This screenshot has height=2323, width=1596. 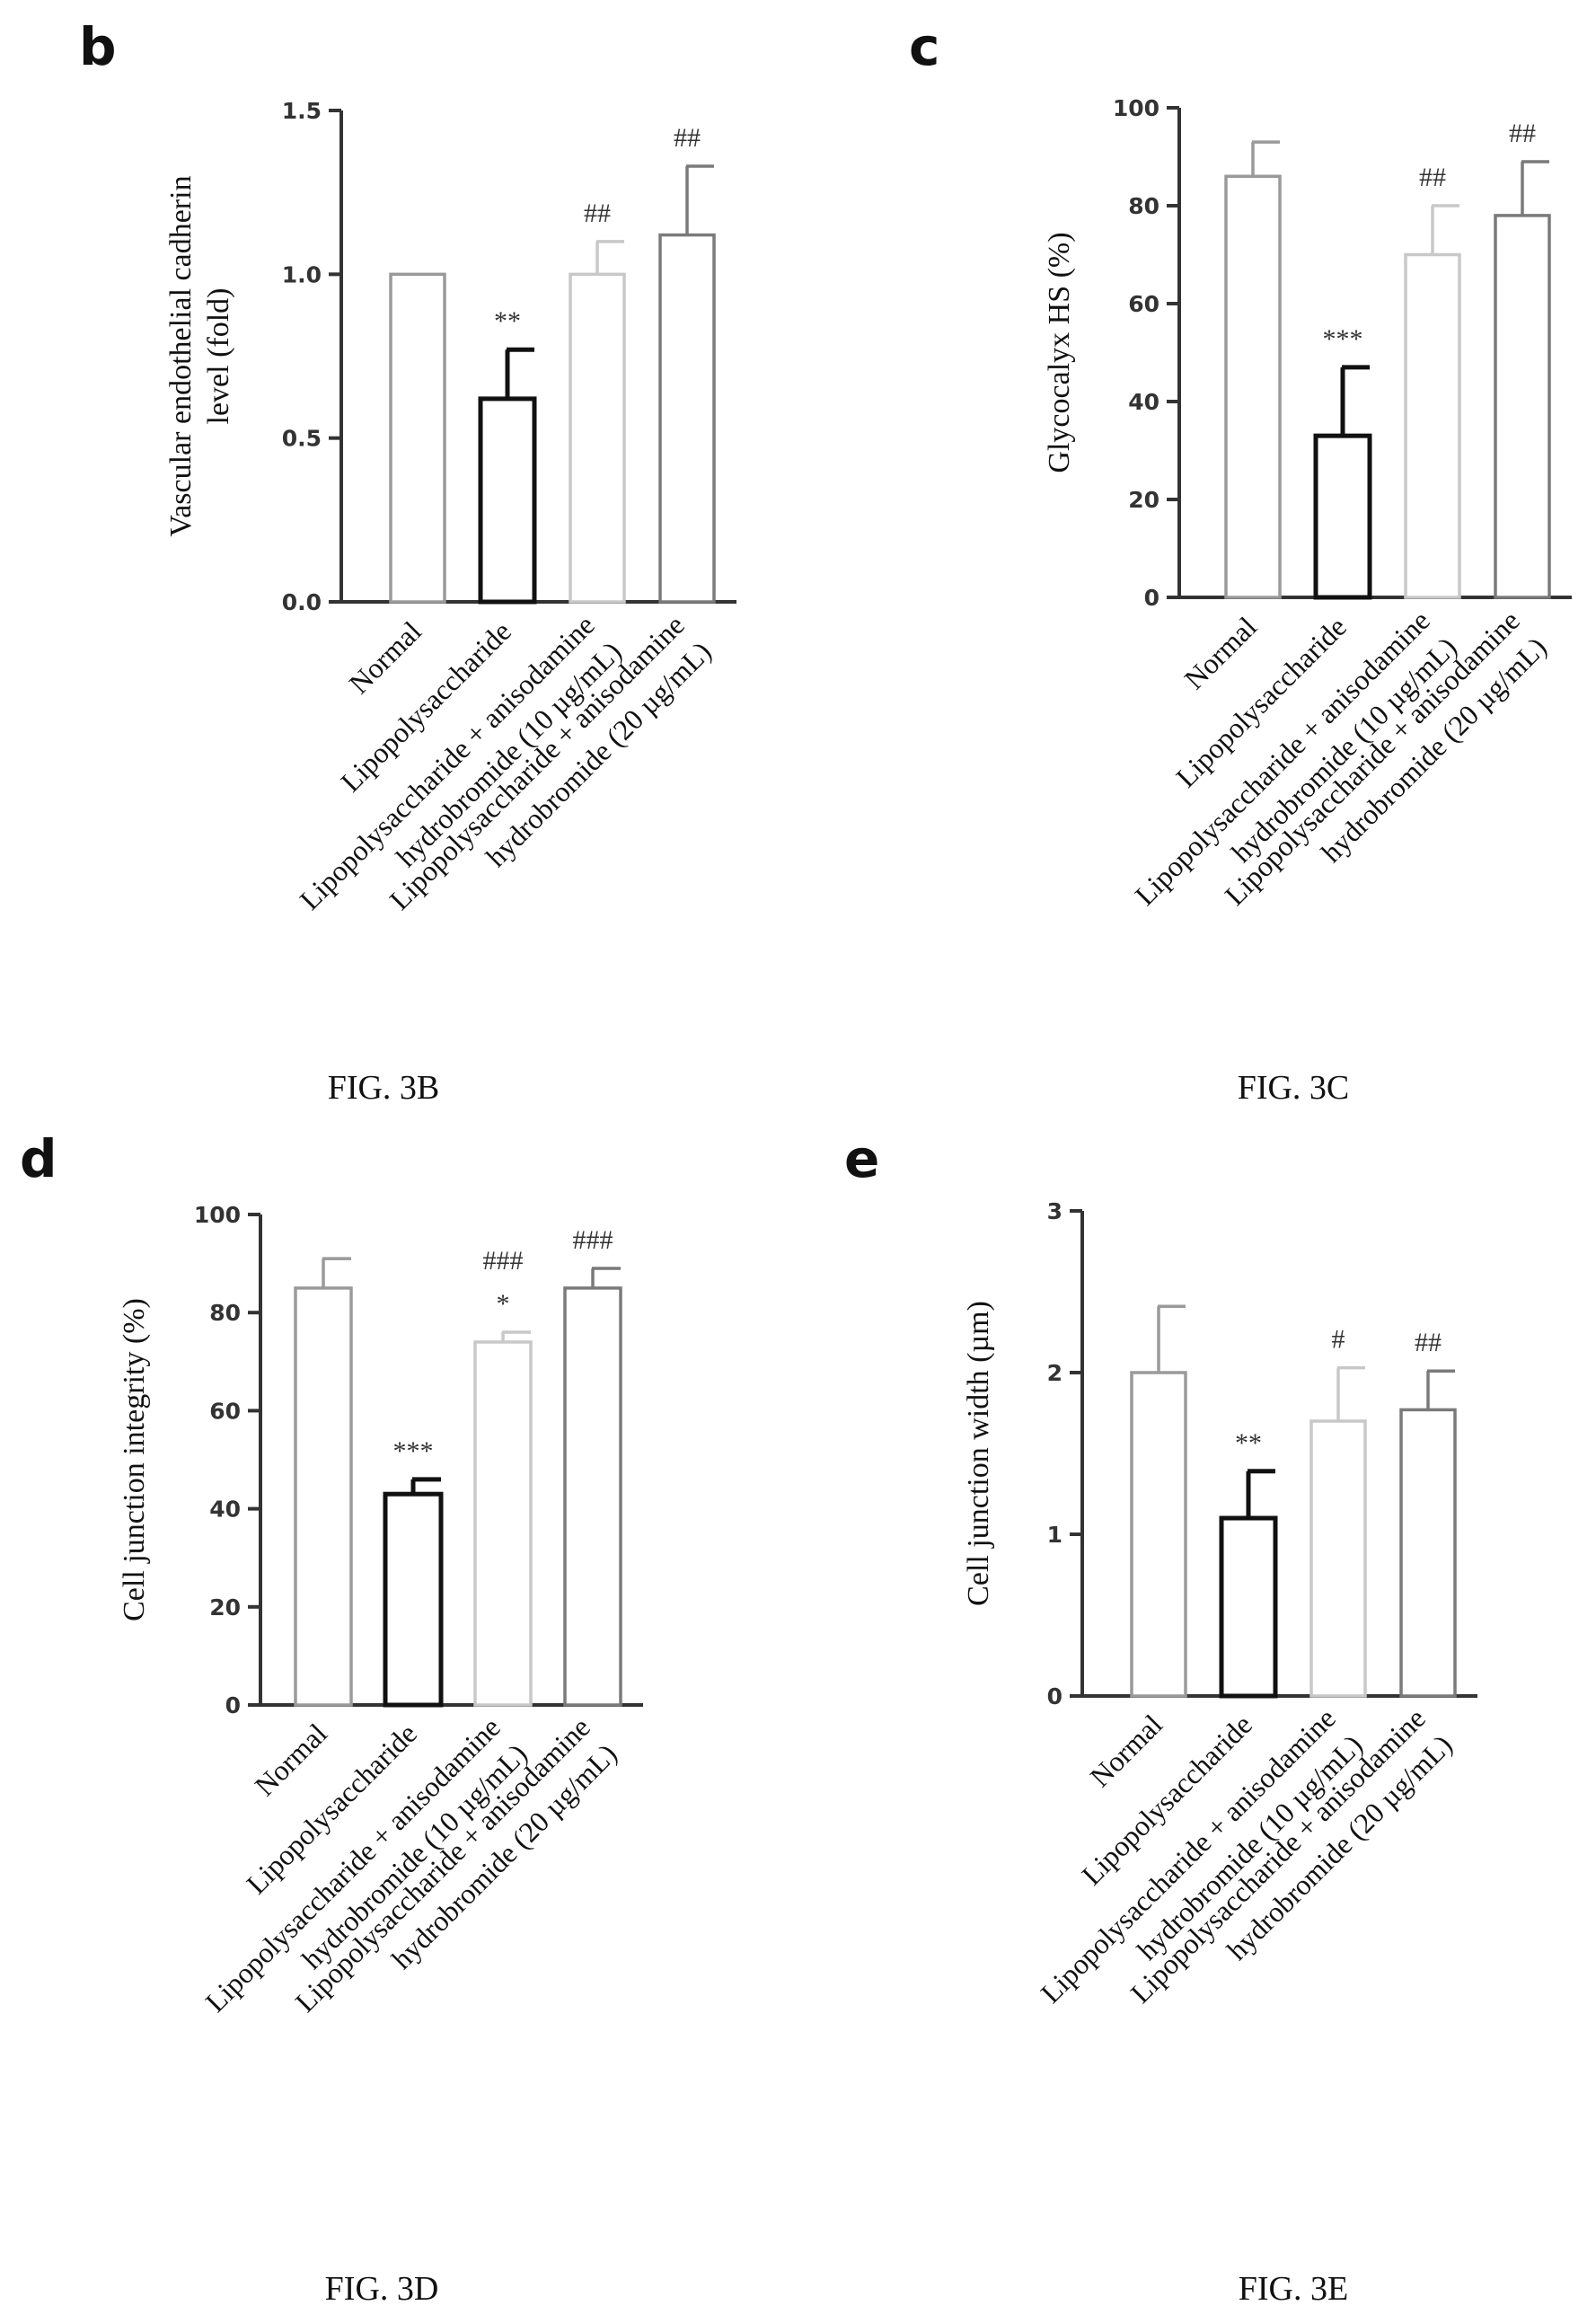 I want to click on figure-caption: FIG. 3C, so click(x=1294, y=1088).